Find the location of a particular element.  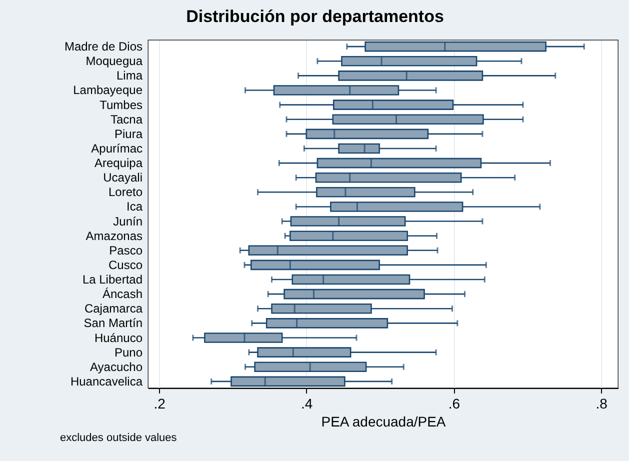

y-tick-label: Tumbes is located at coordinates (121, 105).